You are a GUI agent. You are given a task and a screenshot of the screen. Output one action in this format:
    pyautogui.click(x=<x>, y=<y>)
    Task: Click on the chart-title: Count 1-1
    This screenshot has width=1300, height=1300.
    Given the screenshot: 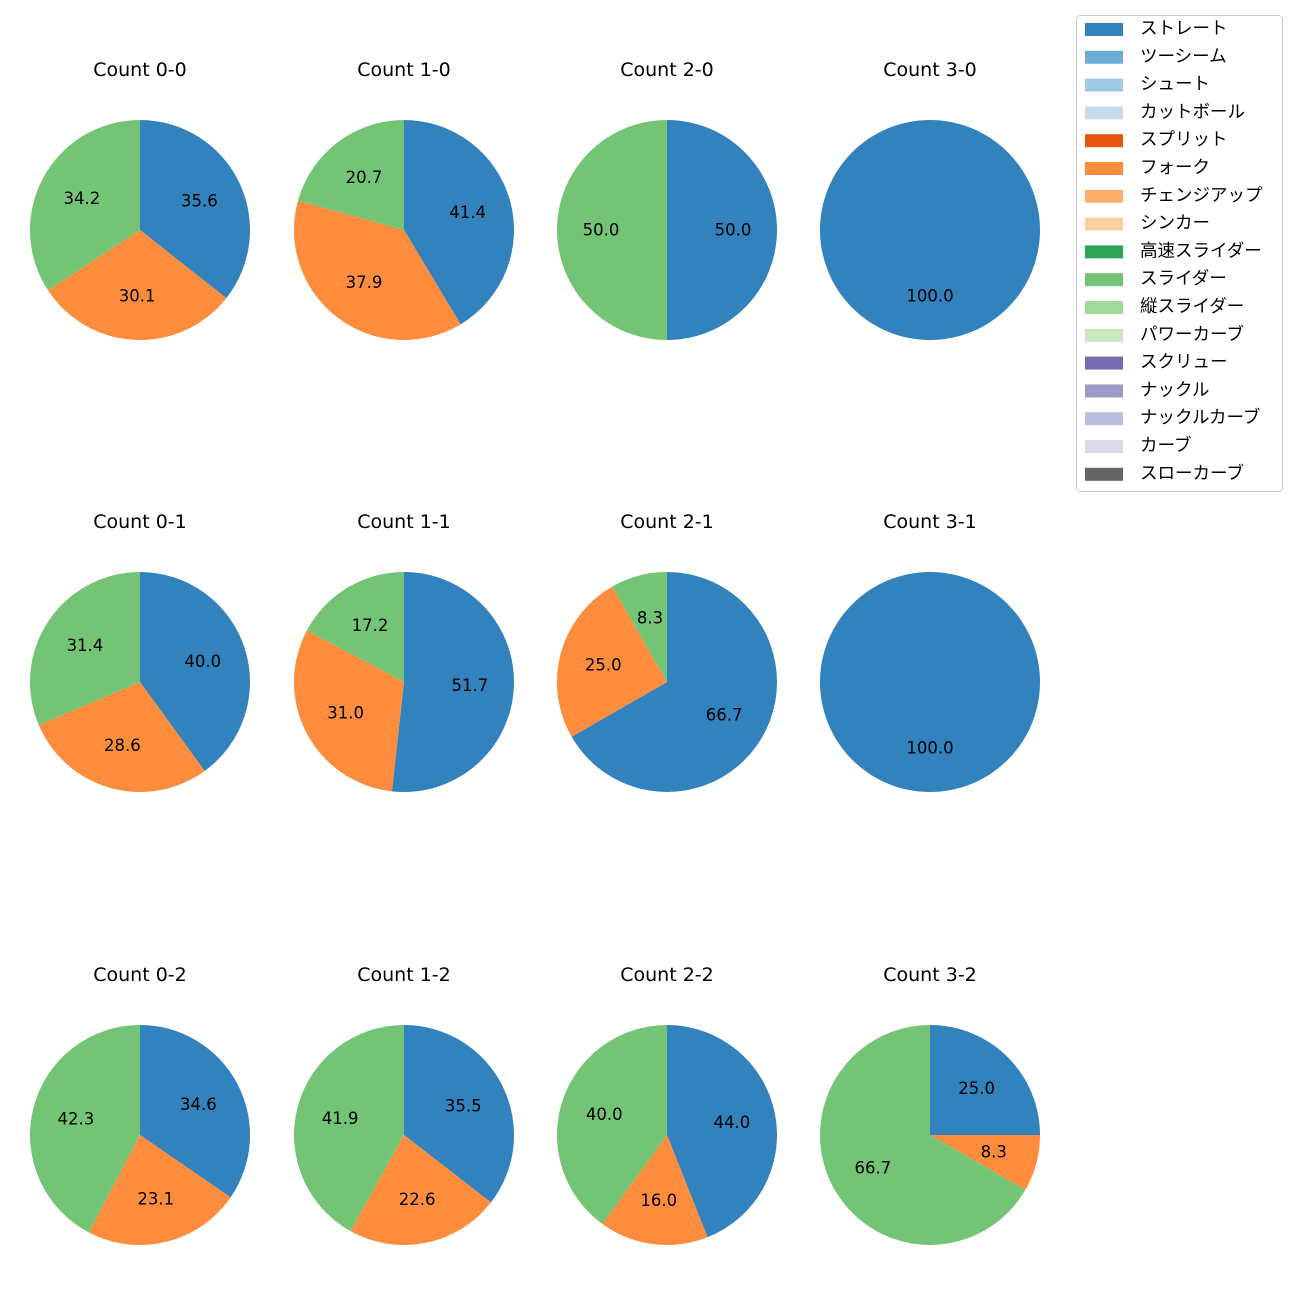 What is the action you would take?
    pyautogui.click(x=404, y=522)
    